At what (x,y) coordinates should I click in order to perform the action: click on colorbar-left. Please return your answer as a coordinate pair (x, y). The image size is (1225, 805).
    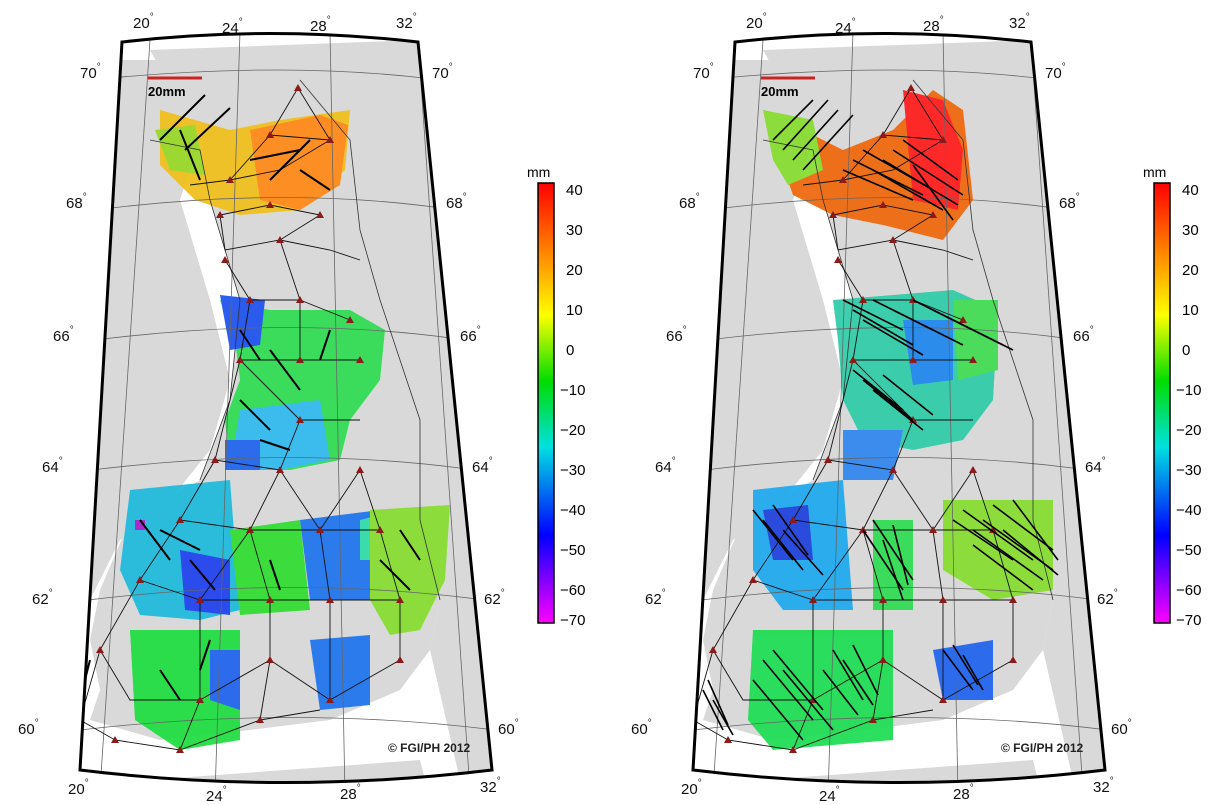
    Looking at the image, I should click on (546, 403).